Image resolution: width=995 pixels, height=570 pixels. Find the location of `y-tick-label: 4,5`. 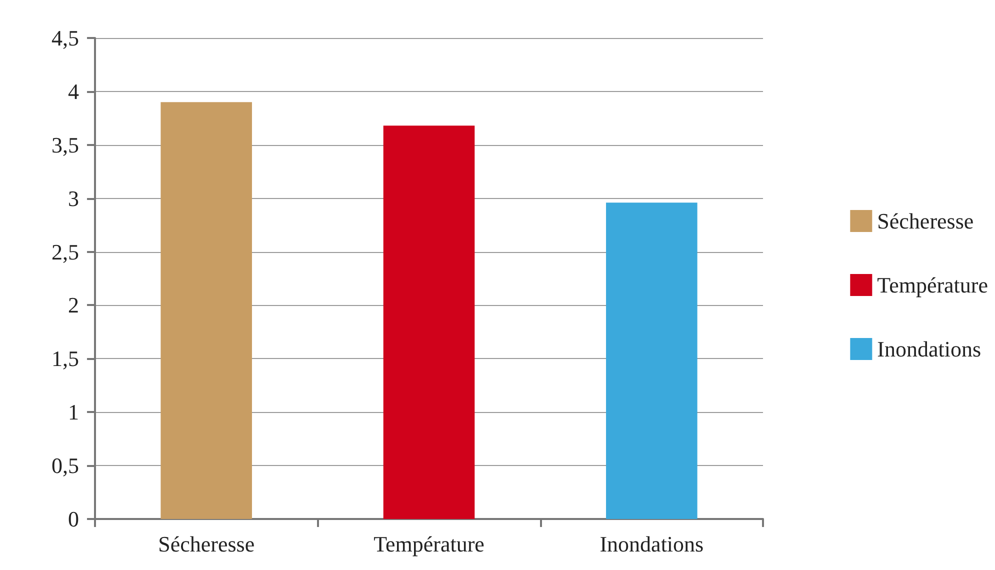

y-tick-label: 4,5 is located at coordinates (65, 38).